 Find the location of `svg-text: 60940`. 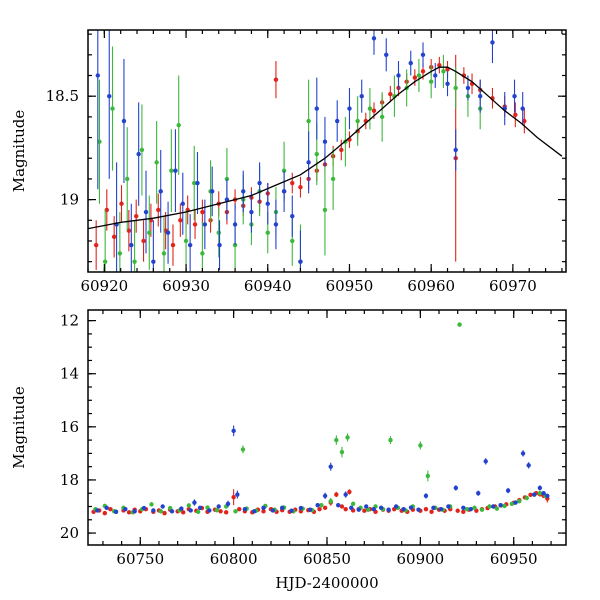

svg-text: 60940 is located at coordinates (268, 286).